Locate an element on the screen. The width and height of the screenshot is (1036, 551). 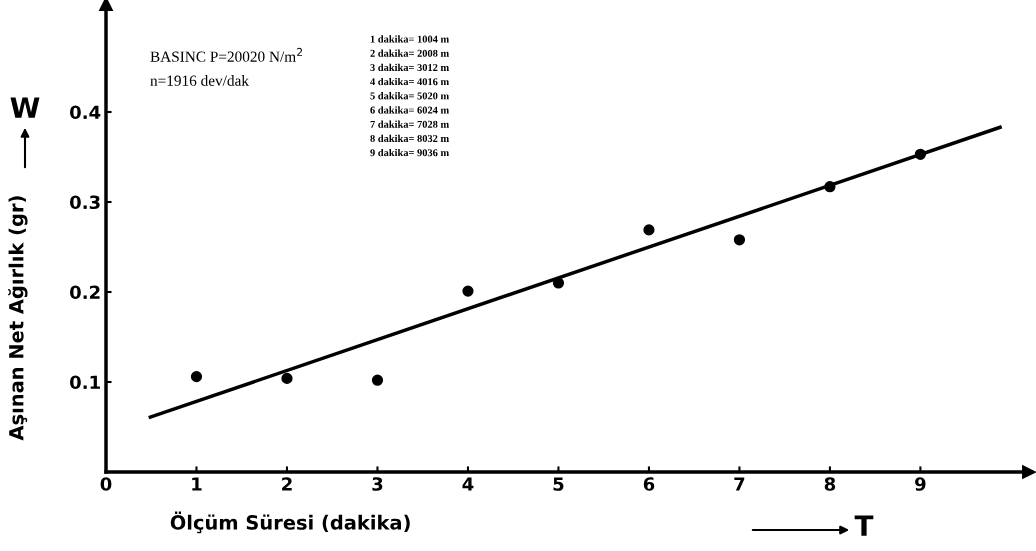
annotation: 7 dakika= 7028 m is located at coordinates (409, 124).